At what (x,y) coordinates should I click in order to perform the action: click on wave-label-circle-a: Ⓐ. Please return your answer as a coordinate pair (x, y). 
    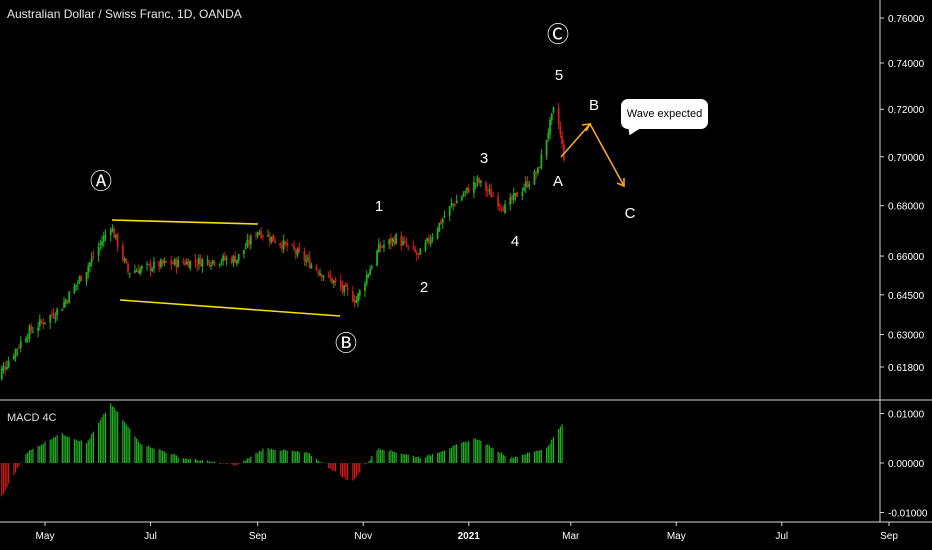
    Looking at the image, I should click on (101, 181).